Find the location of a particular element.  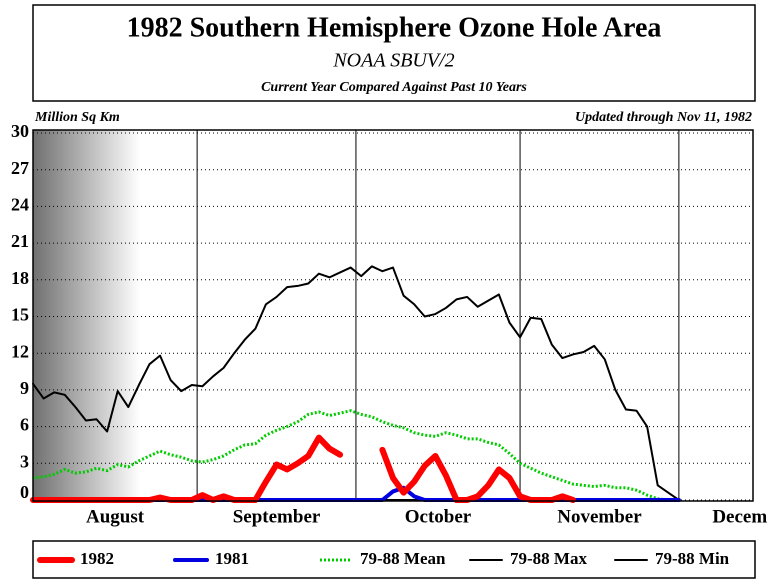

shading is located at coordinates (86, 315).